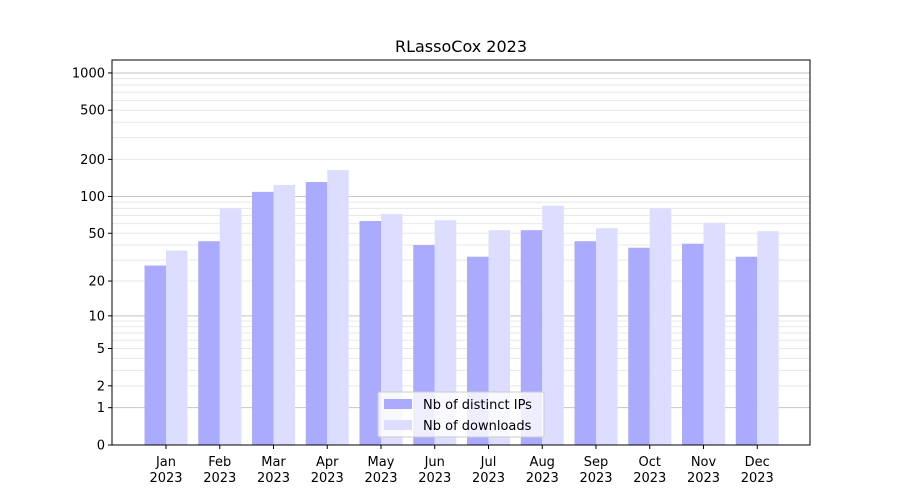  What do you see at coordinates (92, 197) in the screenshot?
I see `y-tick-label: 100` at bounding box center [92, 197].